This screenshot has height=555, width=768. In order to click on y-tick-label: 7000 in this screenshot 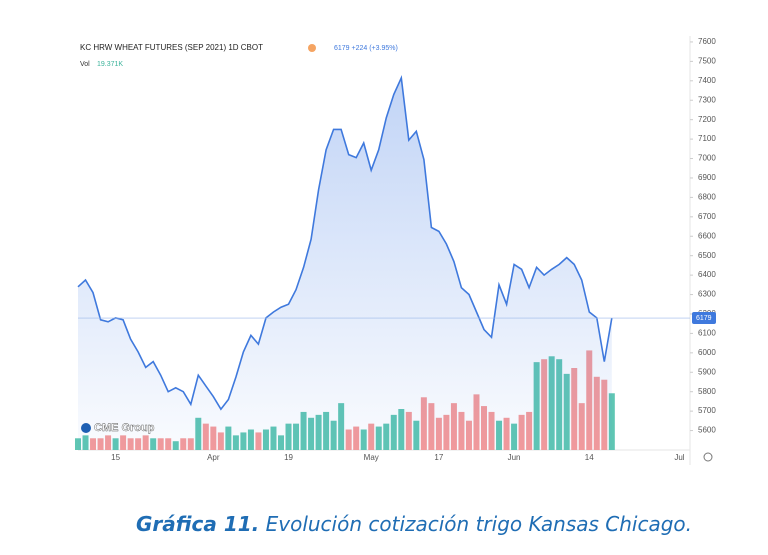, I will do `click(707, 158)`.